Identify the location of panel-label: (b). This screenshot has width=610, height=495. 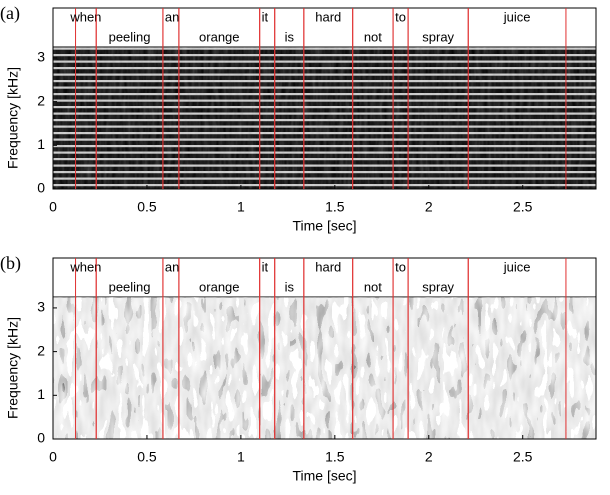
(10, 263).